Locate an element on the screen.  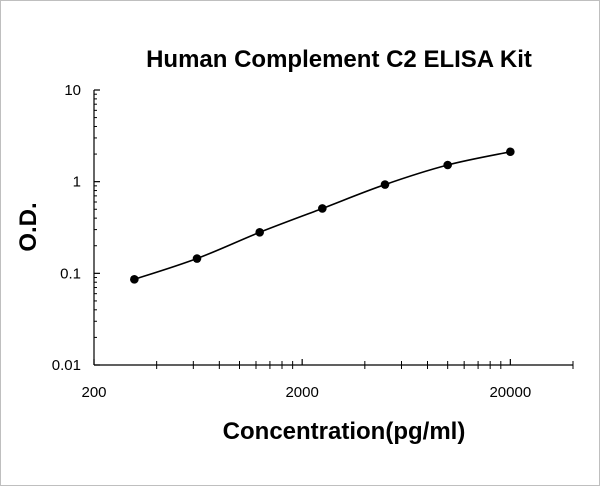
x-tick-label: 20000 is located at coordinates (510, 392).